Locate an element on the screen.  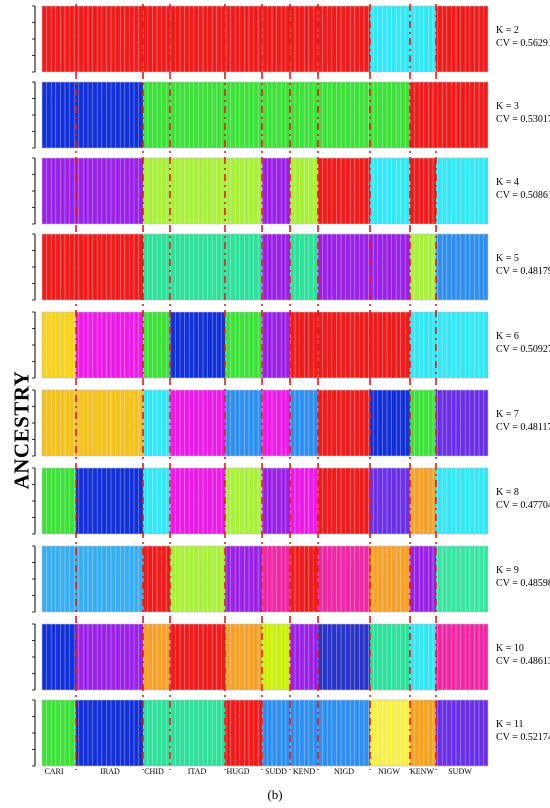
population-label-chid: CHID is located at coordinates (154, 771).